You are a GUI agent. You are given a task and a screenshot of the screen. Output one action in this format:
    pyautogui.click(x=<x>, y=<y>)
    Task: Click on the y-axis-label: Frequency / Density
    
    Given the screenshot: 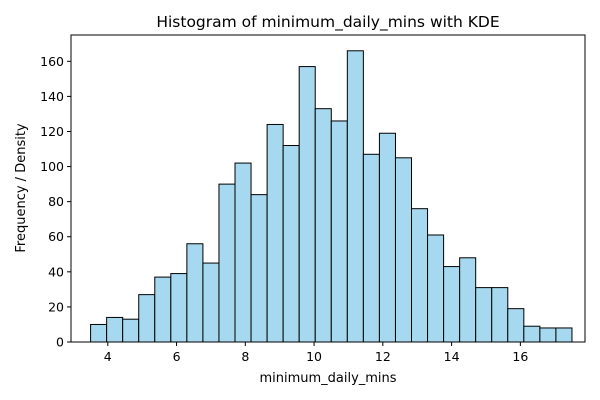 What is the action you would take?
    pyautogui.click(x=21, y=188)
    